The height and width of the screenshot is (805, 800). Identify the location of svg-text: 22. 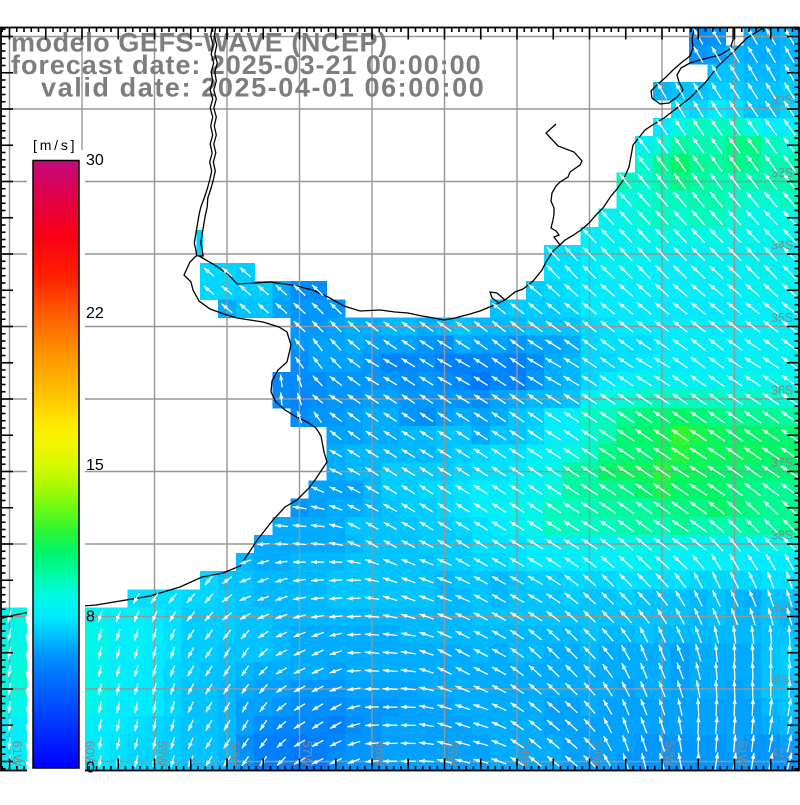
(95, 313).